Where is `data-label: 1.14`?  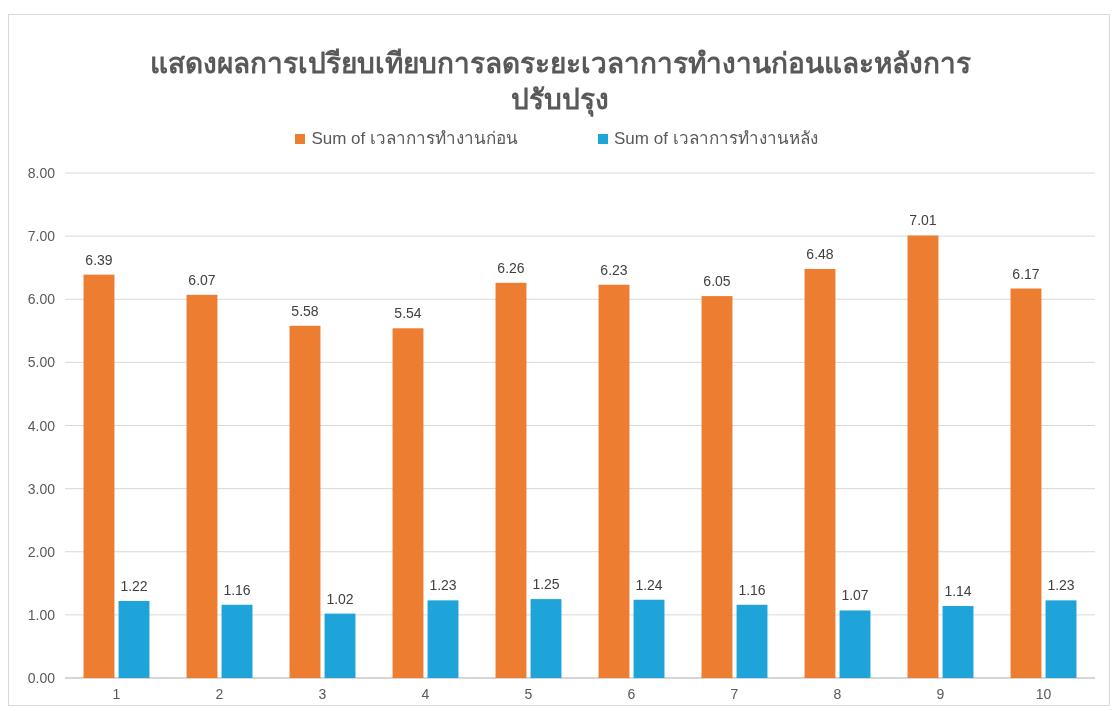
data-label: 1.14 is located at coordinates (958, 591).